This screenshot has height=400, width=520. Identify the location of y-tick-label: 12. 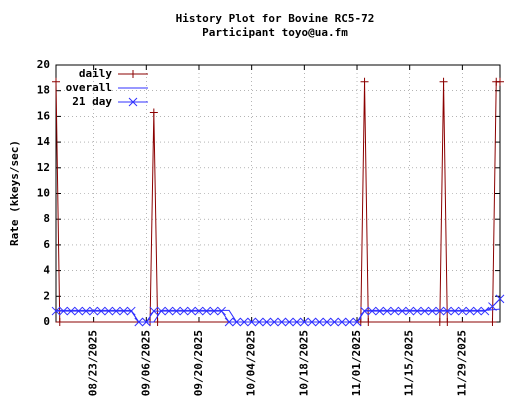
(43, 167).